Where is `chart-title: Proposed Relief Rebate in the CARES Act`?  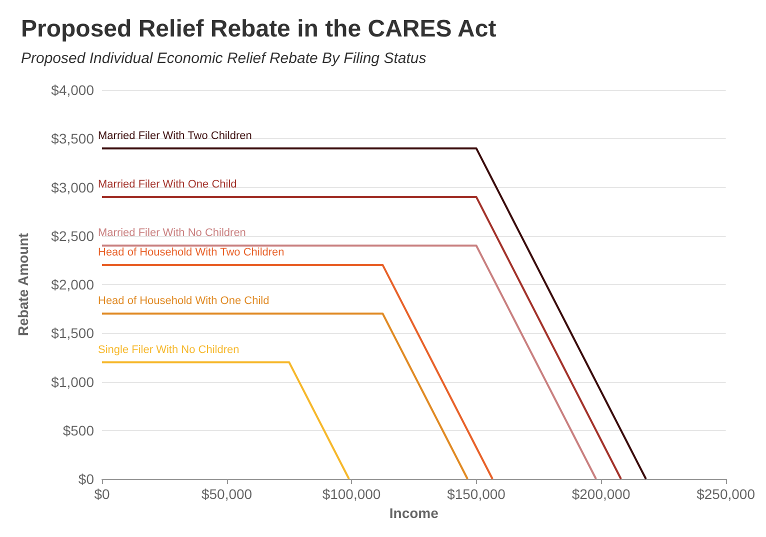
chart-title: Proposed Relief Rebate in the CARES Act is located at coordinates (258, 29).